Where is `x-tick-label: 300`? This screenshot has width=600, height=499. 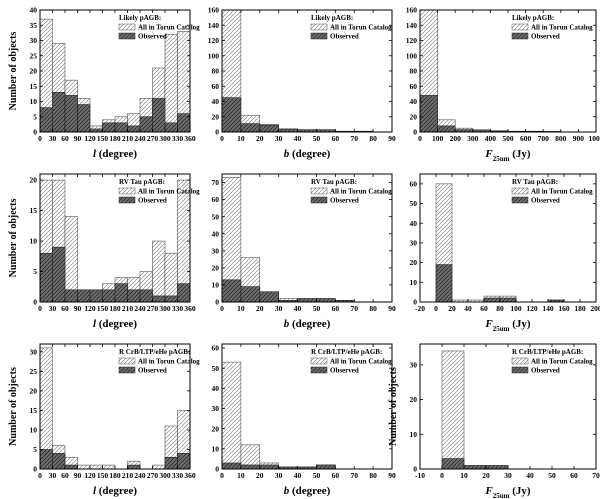
x-tick-label: 300 is located at coordinates (165, 308).